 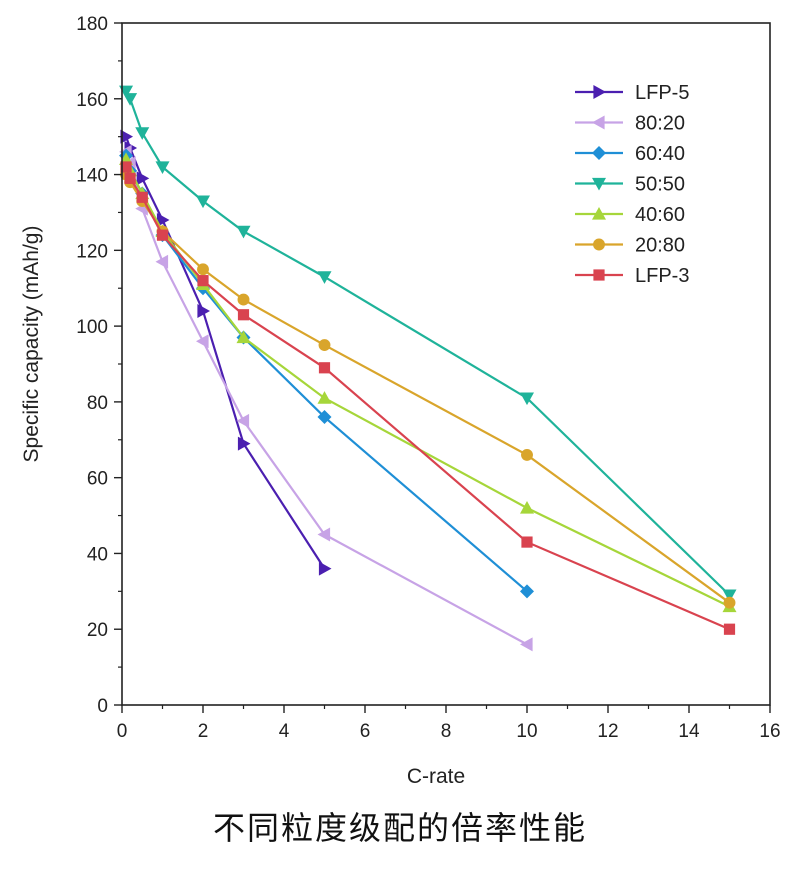 What do you see at coordinates (660, 154) in the screenshot?
I see `legend-label: 60:40` at bounding box center [660, 154].